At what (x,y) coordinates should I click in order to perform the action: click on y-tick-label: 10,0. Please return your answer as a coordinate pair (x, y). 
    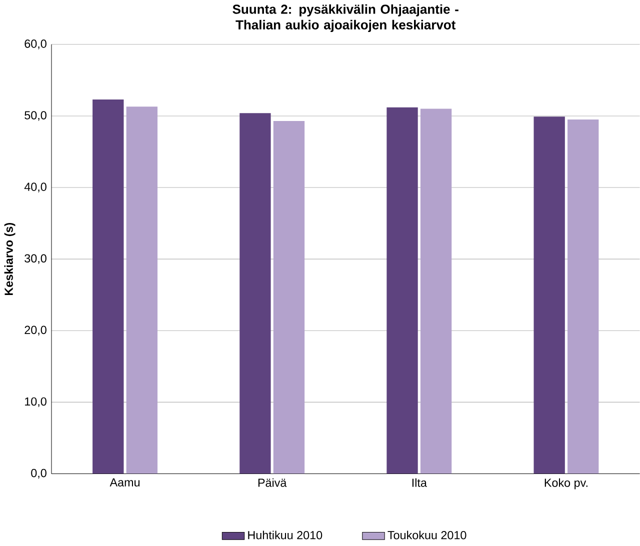
    Looking at the image, I should click on (35, 402).